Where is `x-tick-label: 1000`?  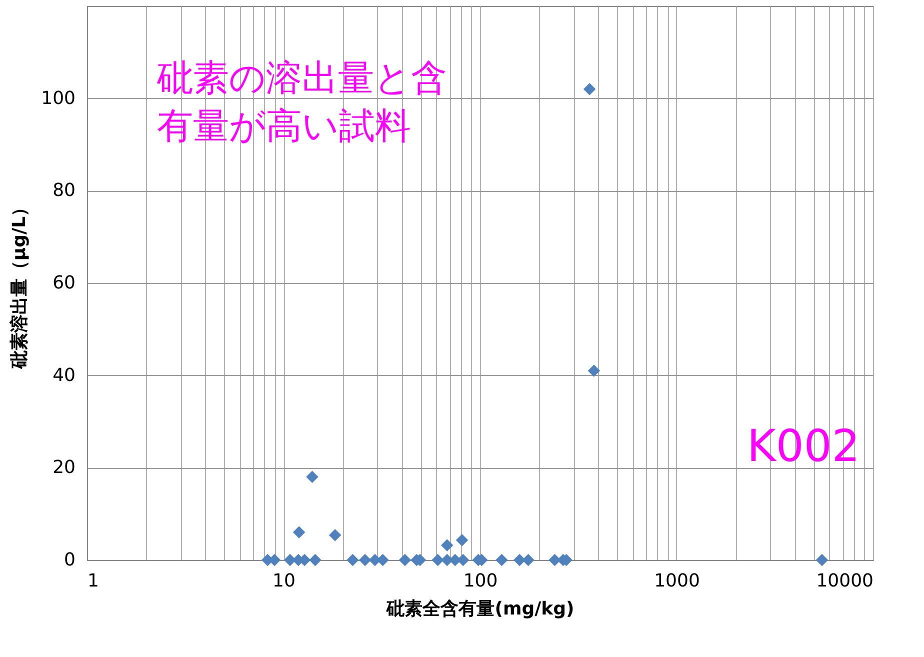
x-tick-label: 1000 is located at coordinates (677, 581).